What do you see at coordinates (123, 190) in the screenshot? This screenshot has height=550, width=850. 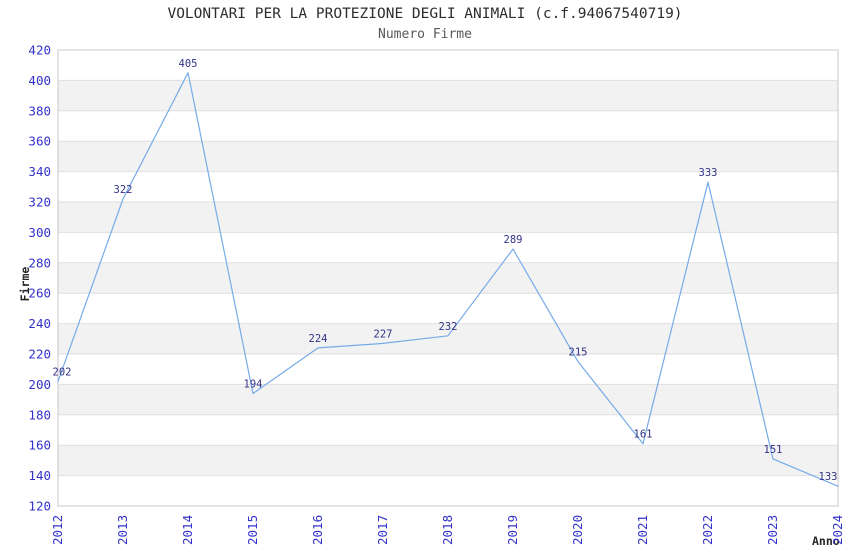 I see `data-point-label: 322` at bounding box center [123, 190].